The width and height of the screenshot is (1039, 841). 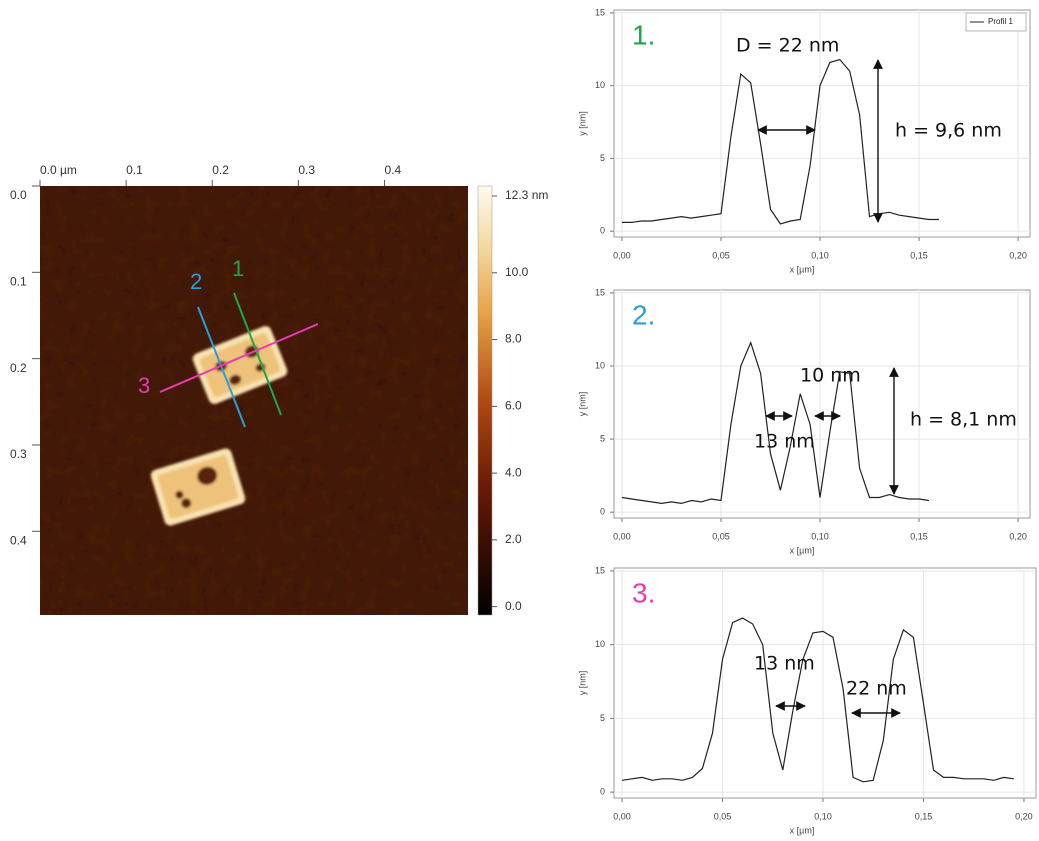 I want to click on colorbar-tick-label: 10.0, so click(x=517, y=272).